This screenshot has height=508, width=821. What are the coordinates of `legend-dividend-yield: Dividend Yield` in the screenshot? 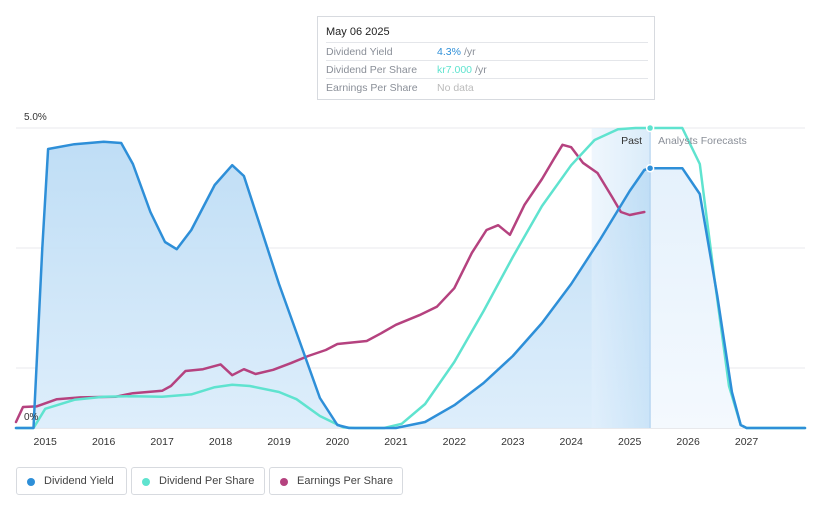 It's located at (71, 481).